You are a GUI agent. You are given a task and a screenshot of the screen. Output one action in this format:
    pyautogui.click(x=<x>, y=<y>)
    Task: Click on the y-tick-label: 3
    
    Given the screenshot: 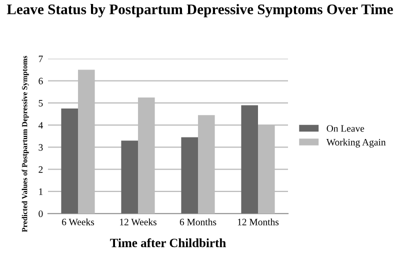 What is the action you would take?
    pyautogui.click(x=40, y=147)
    